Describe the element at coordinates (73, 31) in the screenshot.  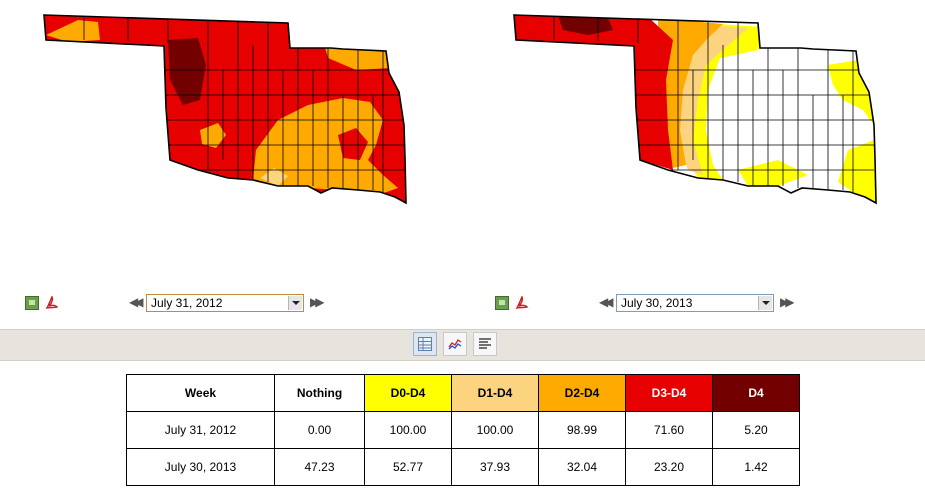
I see `zone-d2-panhandle` at that location.